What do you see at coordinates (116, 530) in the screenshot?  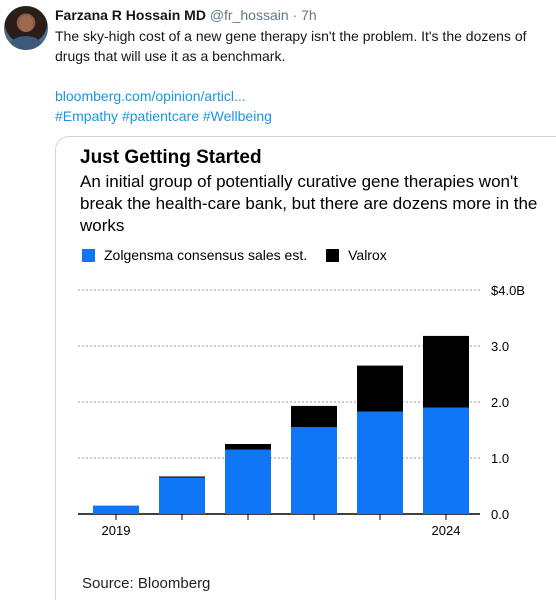 I see `x-tick-label: 2019` at bounding box center [116, 530].